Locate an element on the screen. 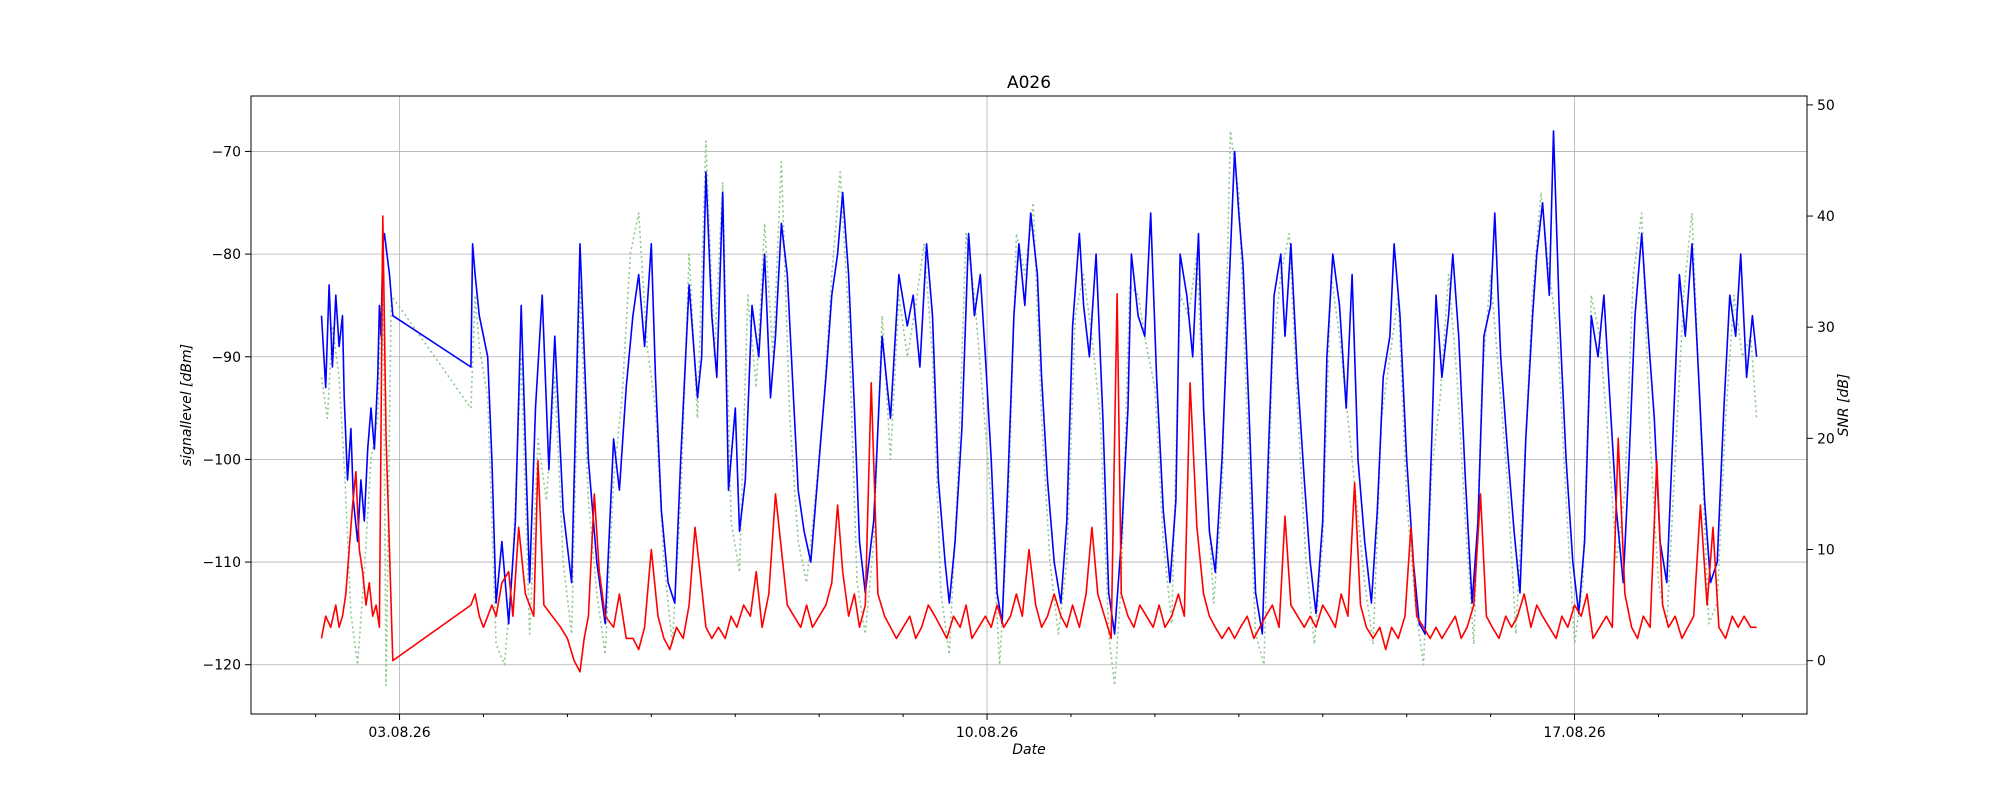 This screenshot has width=2000, height=800. y-left-tick-label: −90 is located at coordinates (226, 358).